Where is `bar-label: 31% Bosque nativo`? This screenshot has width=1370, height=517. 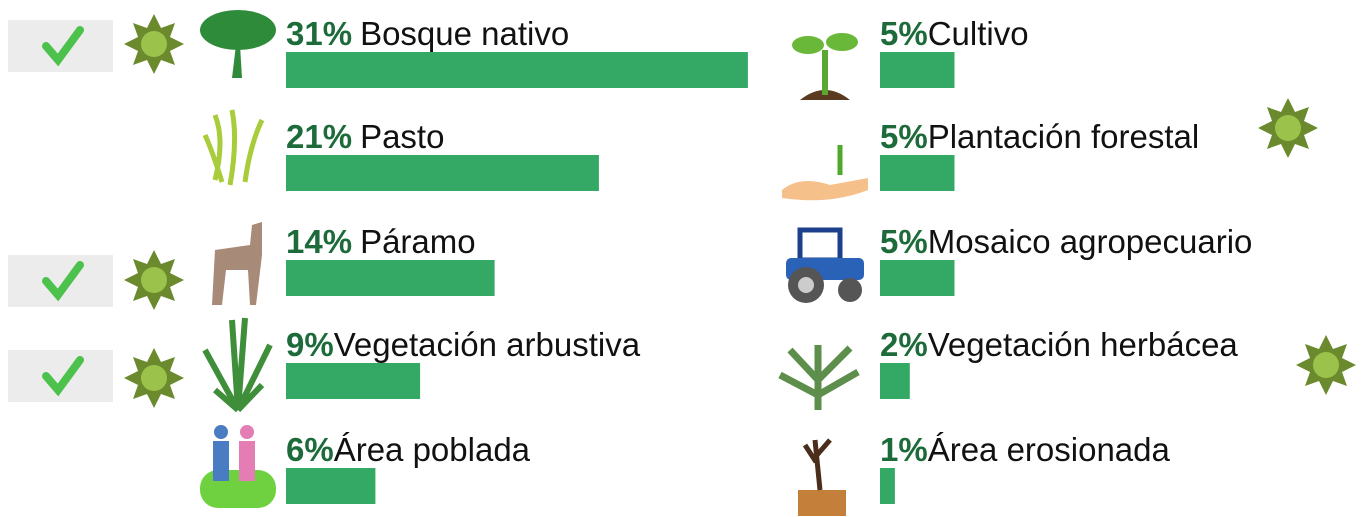 bar-label: 31% Bosque nativo is located at coordinates (427, 33).